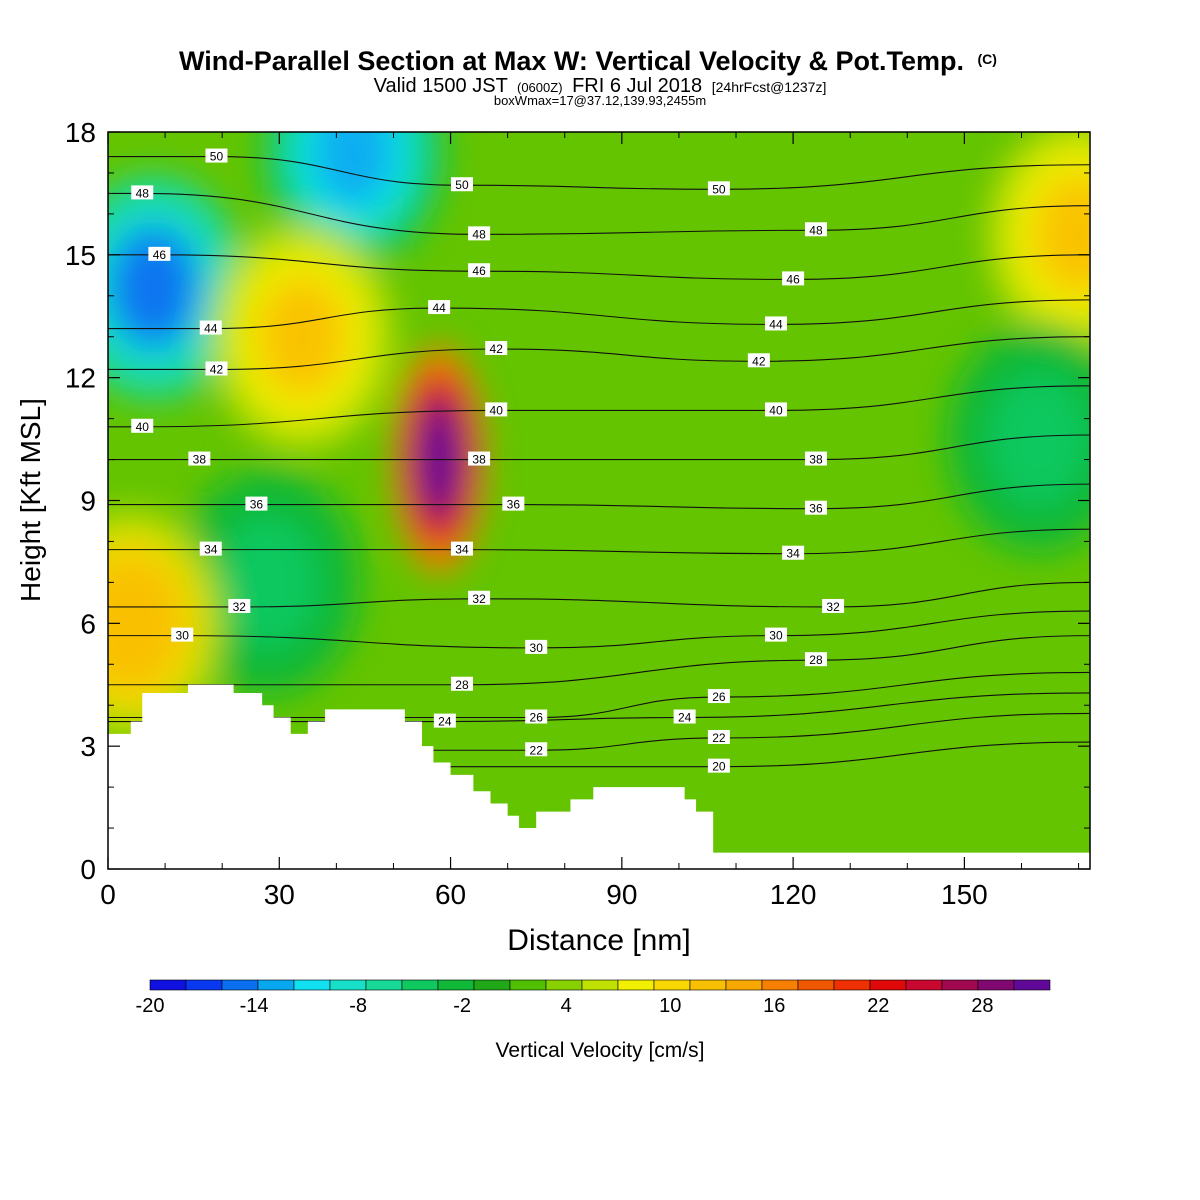 This screenshot has height=1200, width=1200. What do you see at coordinates (88, 501) in the screenshot?
I see `y-tick-label: 9` at bounding box center [88, 501].